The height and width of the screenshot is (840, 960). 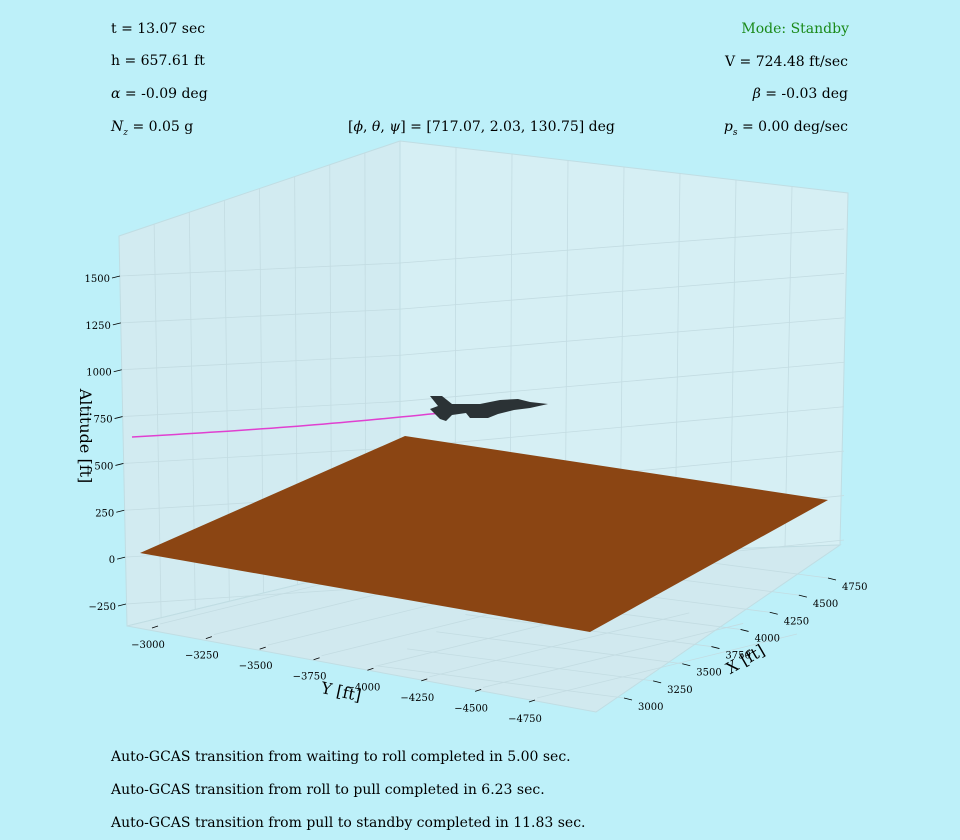 I want to click on alpha-readout: α = -0.09 deg, so click(x=159, y=94).